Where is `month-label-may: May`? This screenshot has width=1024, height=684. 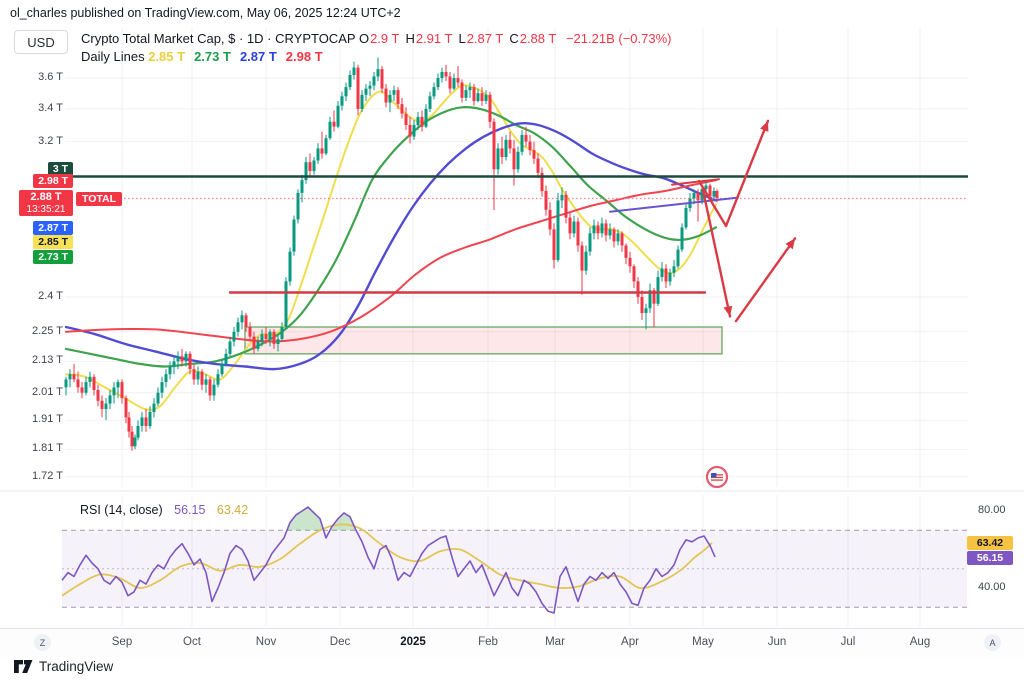
month-label-may: May is located at coordinates (703, 642).